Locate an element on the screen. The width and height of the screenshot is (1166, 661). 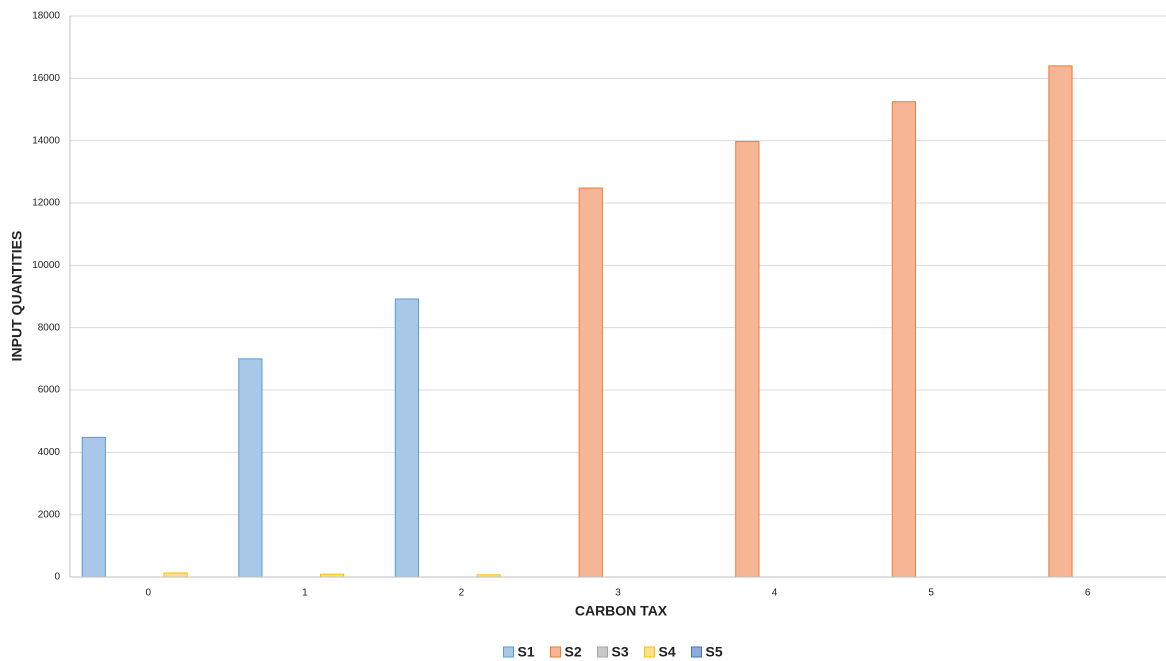
legend-label: S5 is located at coordinates (714, 652).